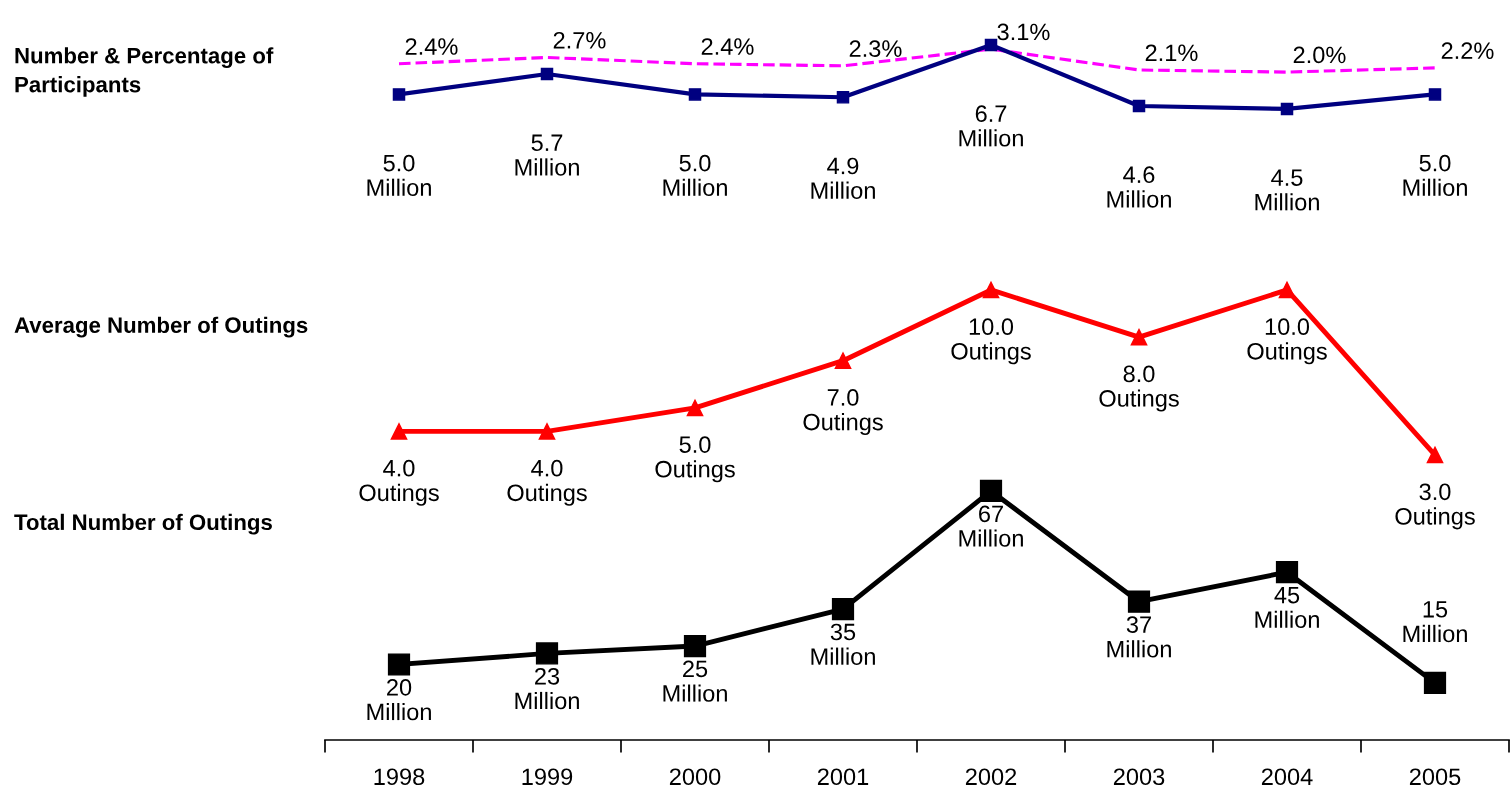 The width and height of the screenshot is (1510, 791). Describe the element at coordinates (875, 48) in the screenshot. I see `data-label: 2.3%` at that location.